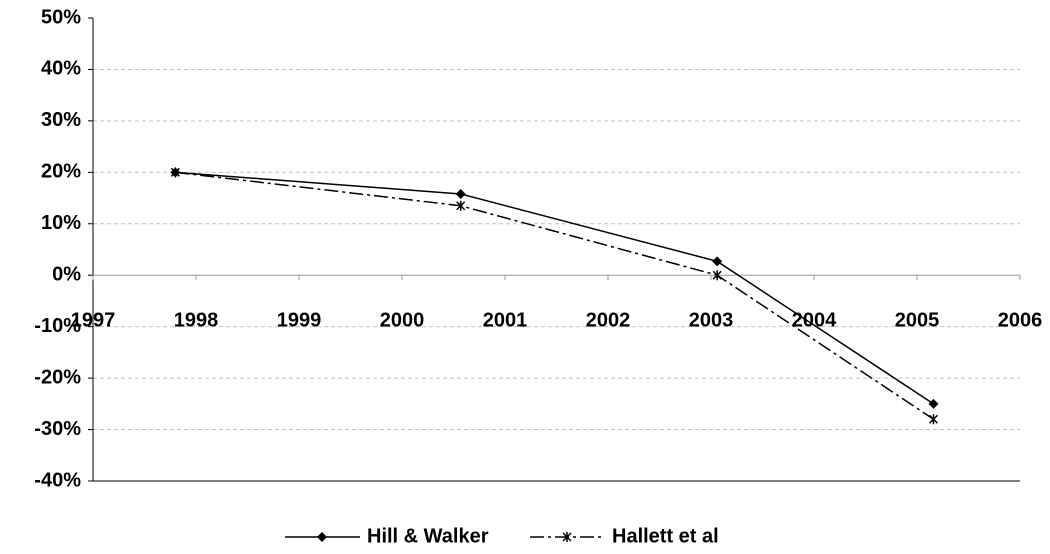  What do you see at coordinates (93, 321) in the screenshot?
I see `x-tick-label: 1997` at bounding box center [93, 321].